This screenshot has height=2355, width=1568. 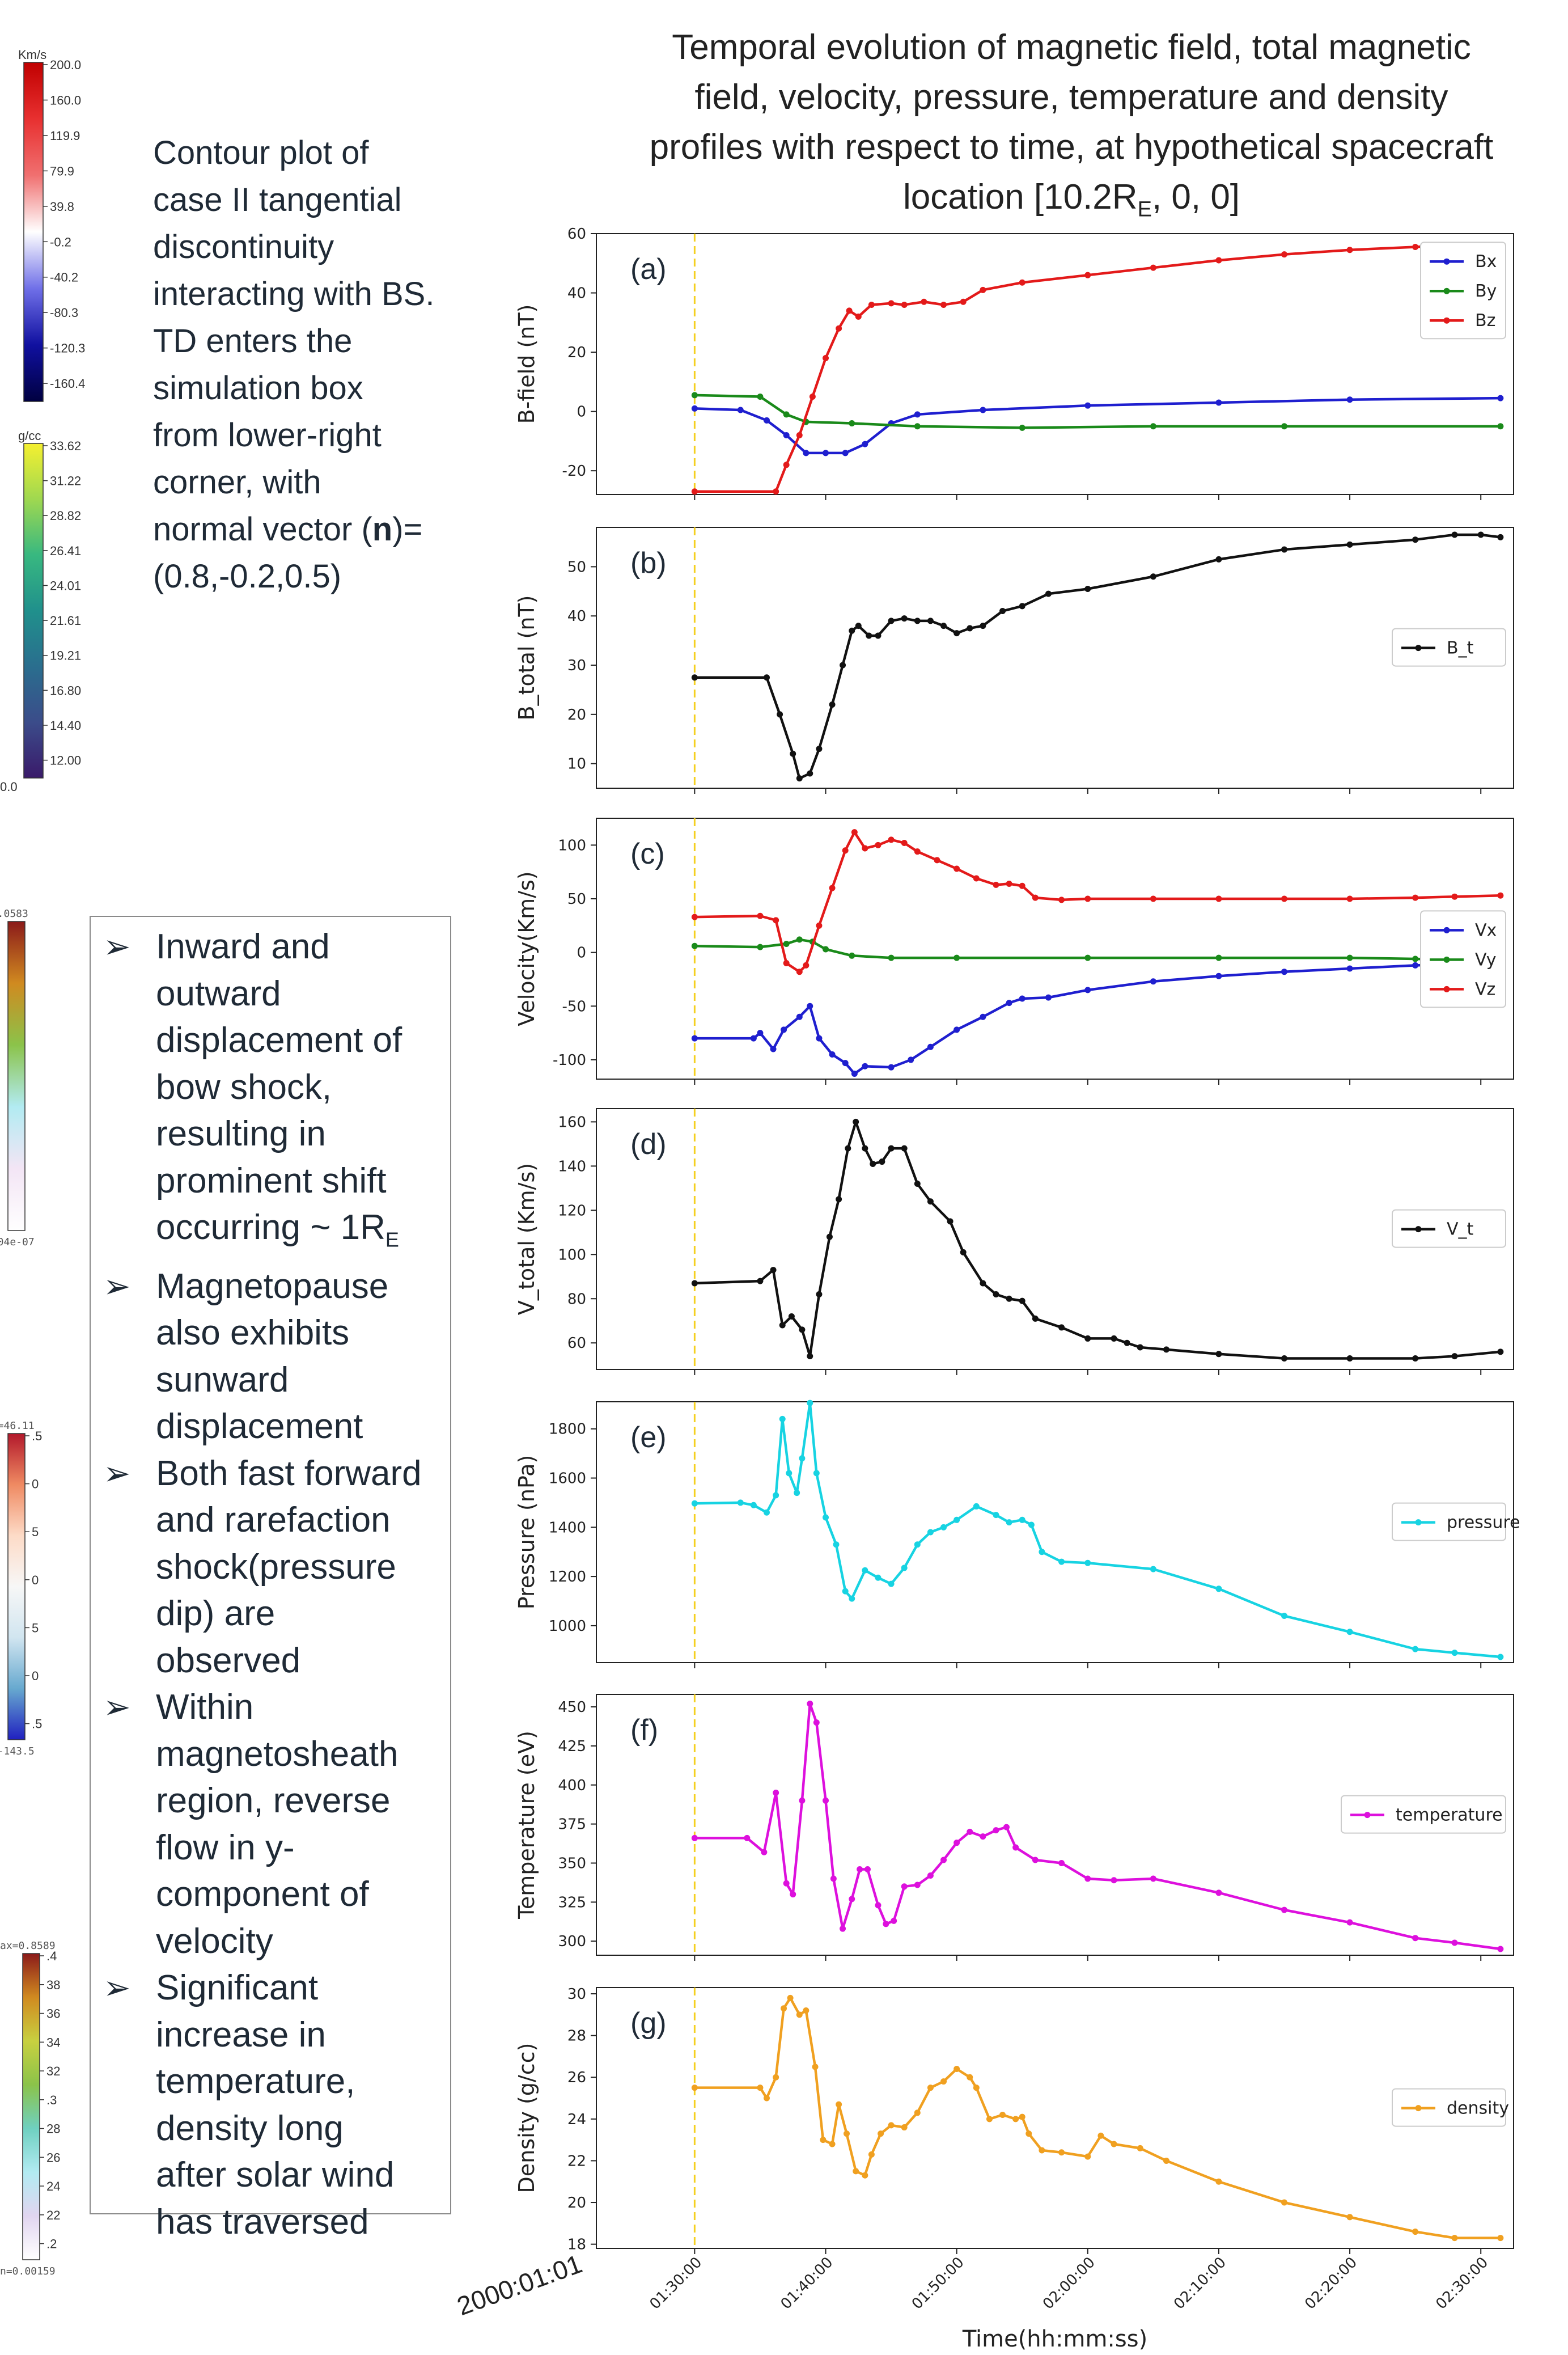 What do you see at coordinates (526, 658) in the screenshot?
I see `y-axis-label: B_total (nT)` at bounding box center [526, 658].